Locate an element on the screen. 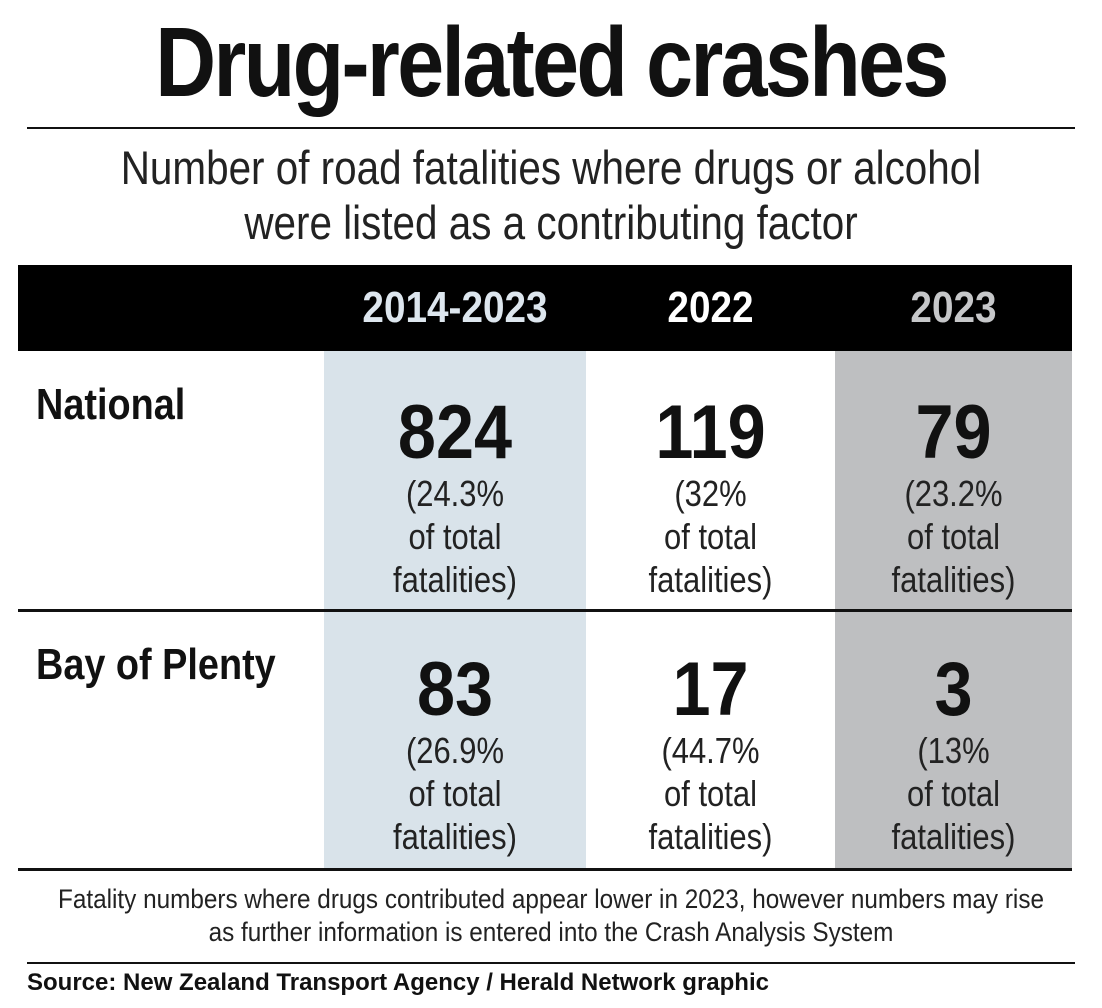 The height and width of the screenshot is (1008, 1102). cell-national-2023: 79 (23.2% of total fatalities) is located at coordinates (953, 497).